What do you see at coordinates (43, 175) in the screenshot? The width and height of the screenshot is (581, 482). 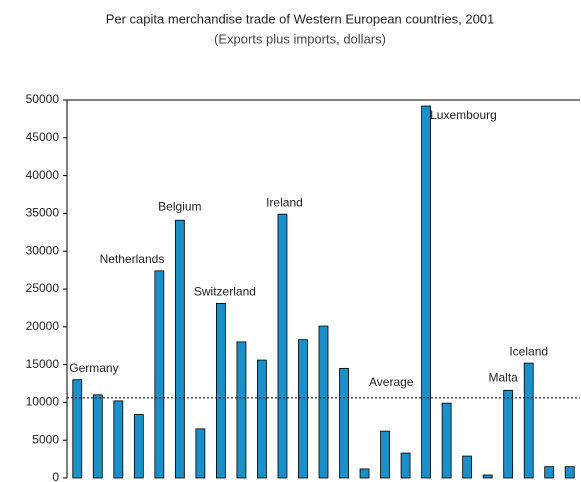 I see `y-tick-label: 40000` at bounding box center [43, 175].